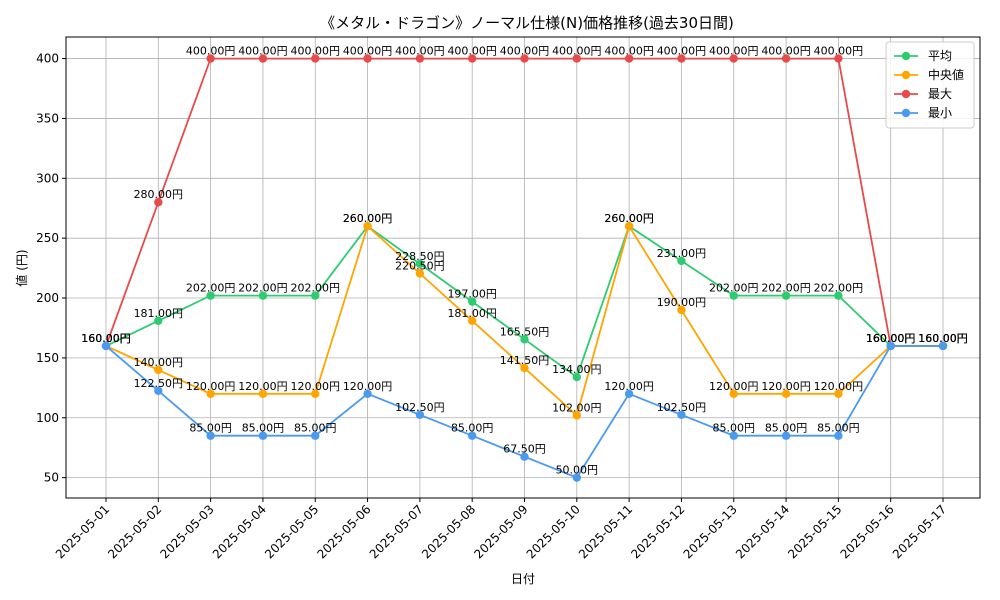 Image resolution: width=1000 pixels, height=600 pixels. I want to click on data-label: 140.00円, so click(159, 362).